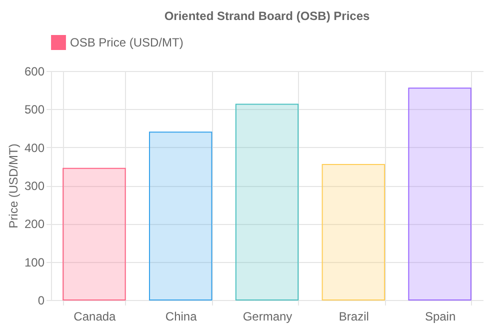 This screenshot has height=330, width=495. What do you see at coordinates (127, 43) in the screenshot?
I see `legend-label: OSB Price (USD/MT)` at bounding box center [127, 43].